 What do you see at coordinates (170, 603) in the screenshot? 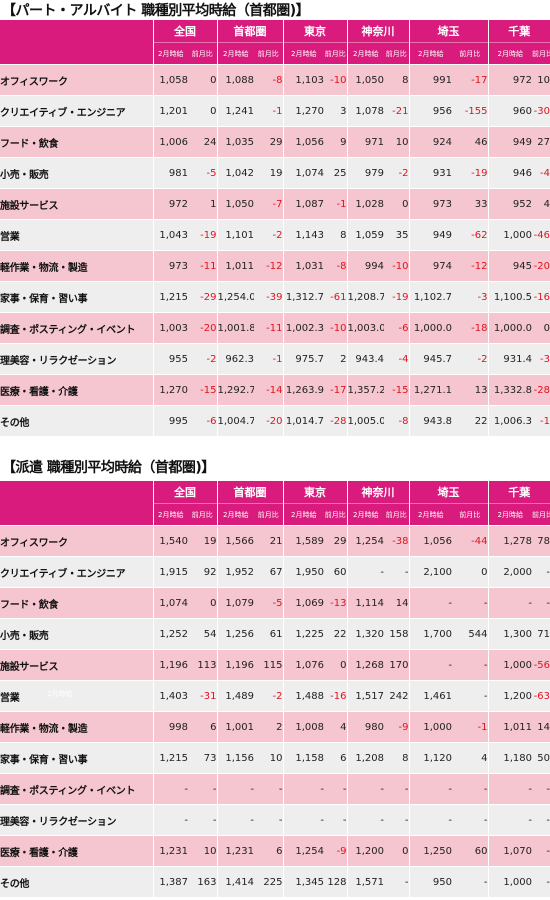
I see `wage-cell: 1,074` at bounding box center [170, 603].